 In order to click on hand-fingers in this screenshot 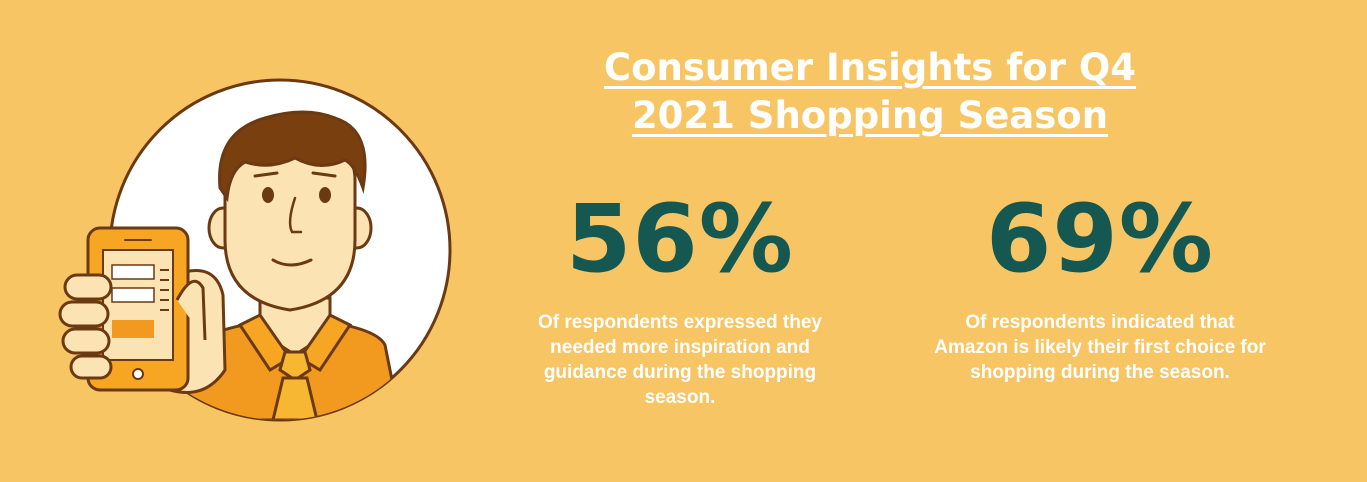, I will do `click(132, 326)`.